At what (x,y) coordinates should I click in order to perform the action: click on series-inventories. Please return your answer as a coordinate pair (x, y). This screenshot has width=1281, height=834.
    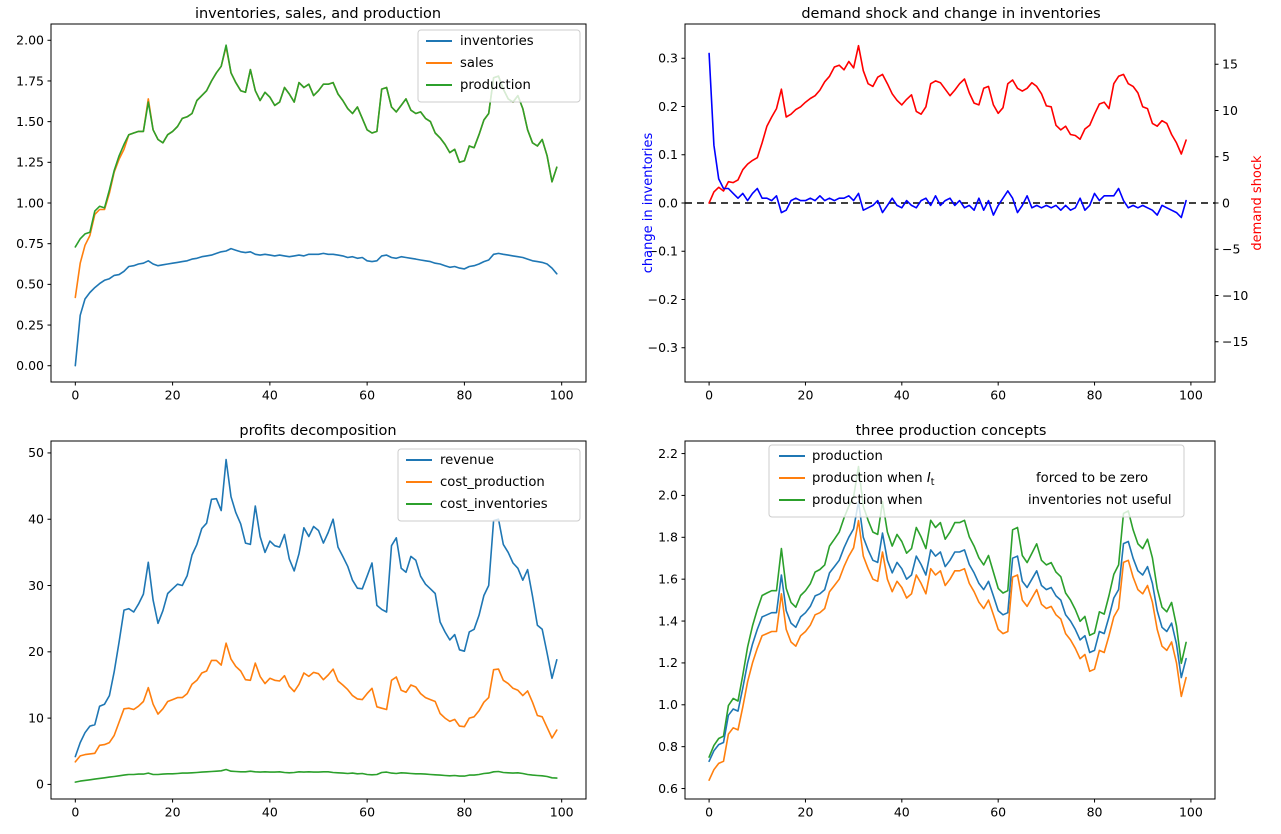
    Looking at the image, I should click on (316, 307).